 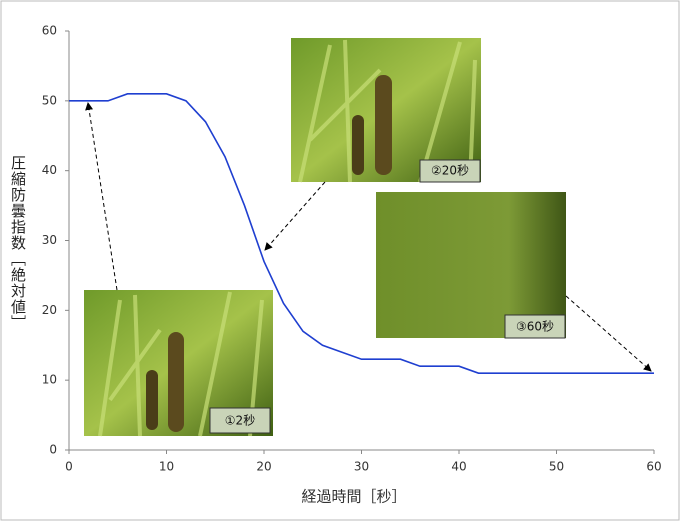 I want to click on y-tick-label: 10, so click(x=49, y=380).